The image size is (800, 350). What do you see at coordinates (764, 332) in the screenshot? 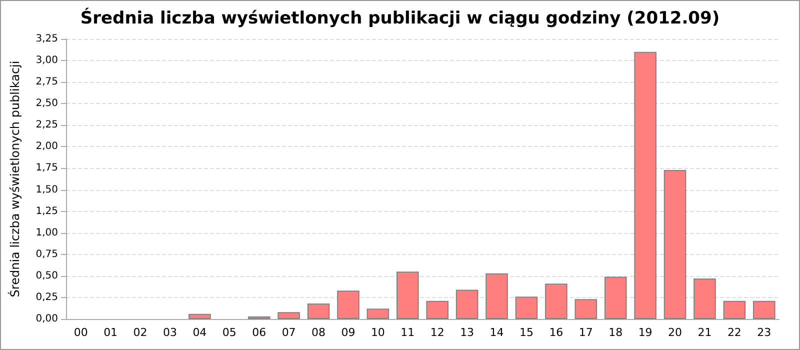
I see `x-tick-label: 23` at bounding box center [764, 332].